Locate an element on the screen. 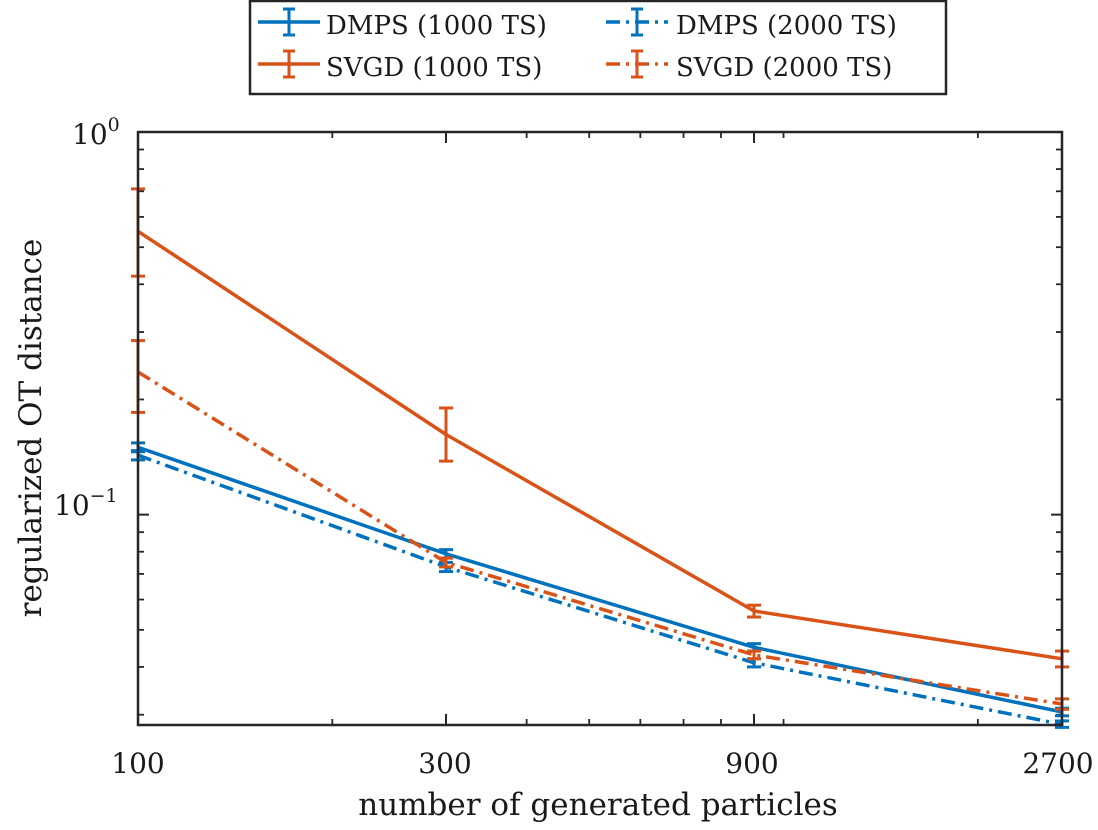  y-tick-labels: 10⁰ 10⁻¹ is located at coordinates (87, 318).